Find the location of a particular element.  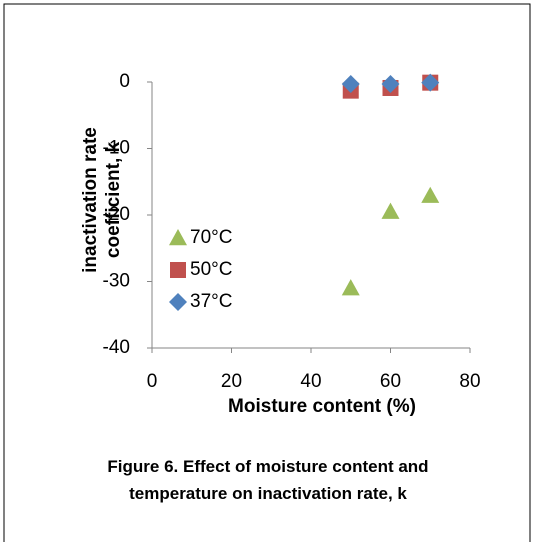

x-tick-label: 0 is located at coordinates (152, 381).